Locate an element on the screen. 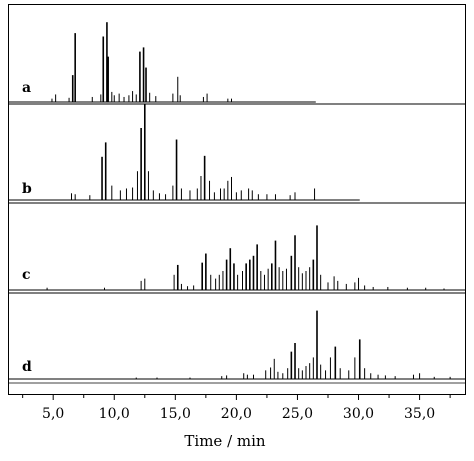  x-tick-label: 30,0 is located at coordinates (358, 414).